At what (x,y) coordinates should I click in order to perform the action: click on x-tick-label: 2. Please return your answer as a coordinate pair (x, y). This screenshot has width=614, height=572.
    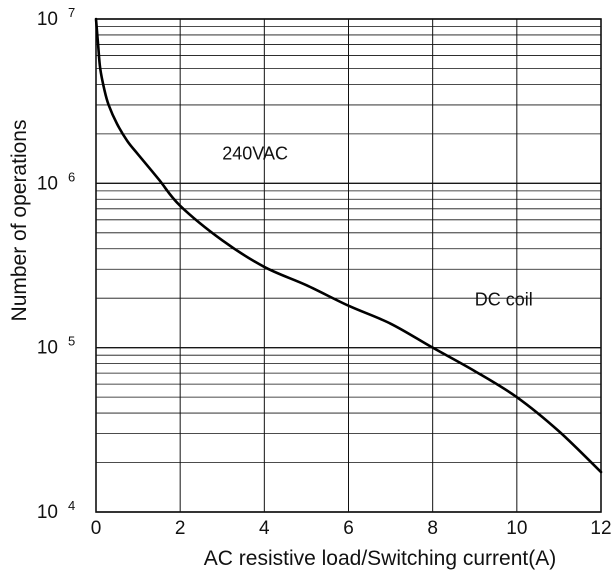
    Looking at the image, I should click on (180, 528).